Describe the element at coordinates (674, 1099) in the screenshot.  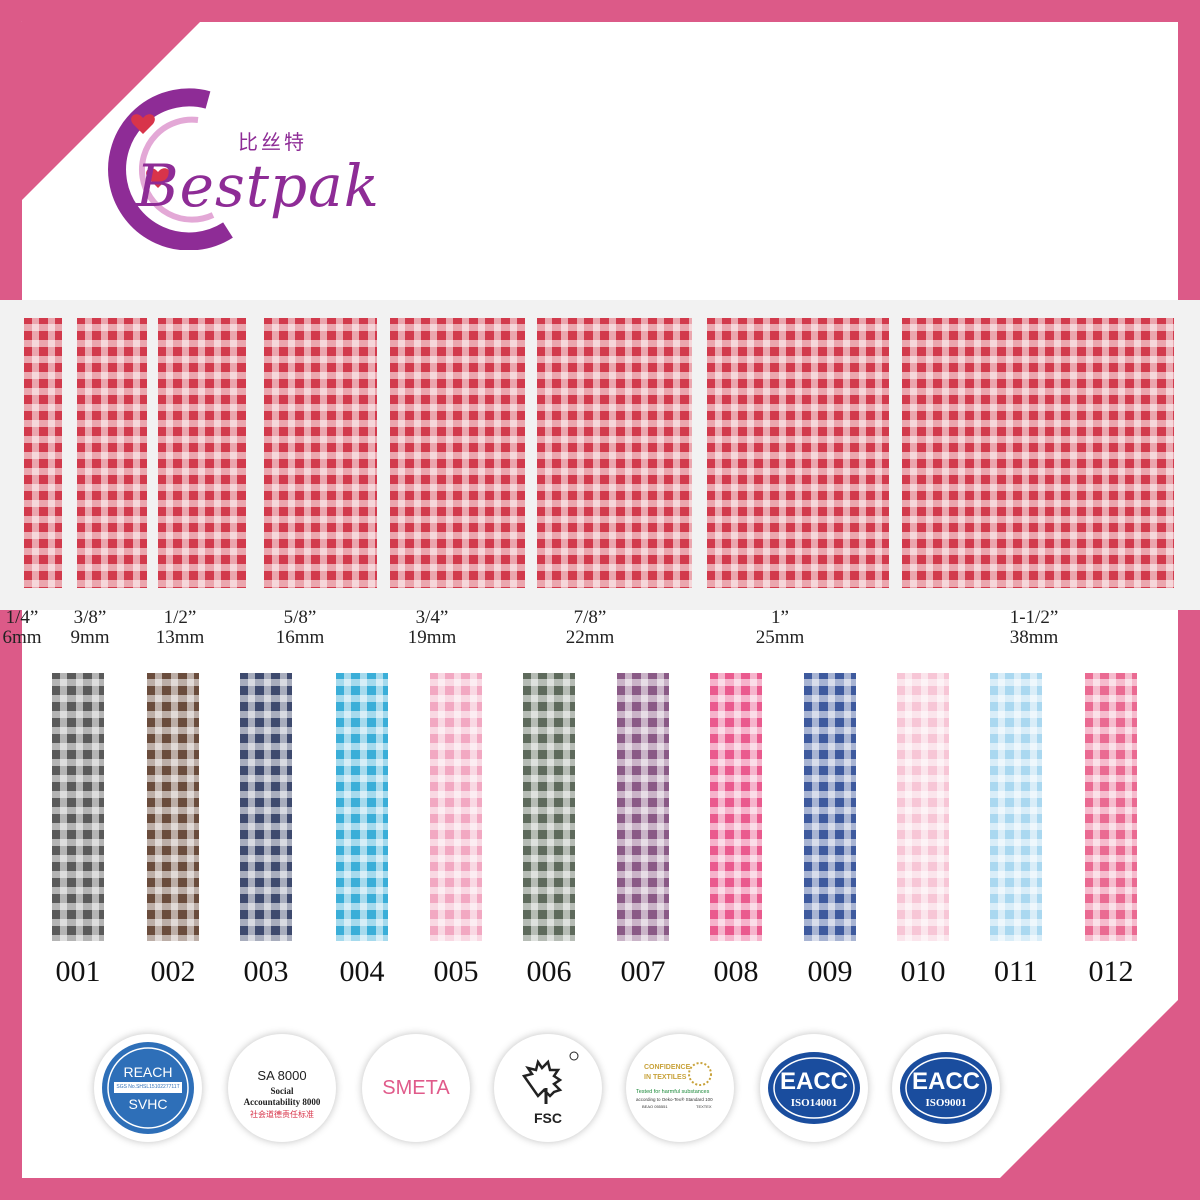
I see `oeko-line4: according to Oeko-Tex® Standard 100` at that location.